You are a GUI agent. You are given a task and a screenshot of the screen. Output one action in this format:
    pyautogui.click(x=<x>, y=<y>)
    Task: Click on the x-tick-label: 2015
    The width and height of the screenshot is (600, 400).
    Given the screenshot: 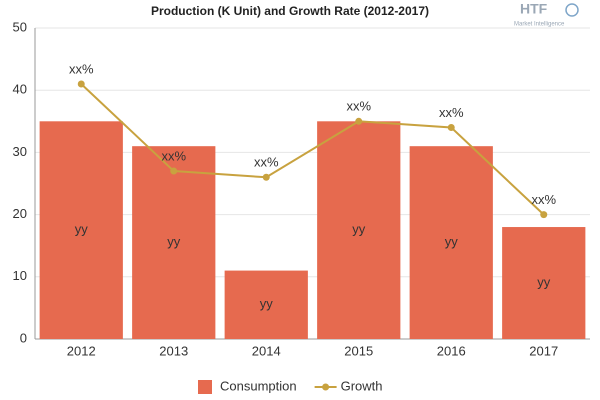 What is the action you would take?
    pyautogui.click(x=358, y=350)
    